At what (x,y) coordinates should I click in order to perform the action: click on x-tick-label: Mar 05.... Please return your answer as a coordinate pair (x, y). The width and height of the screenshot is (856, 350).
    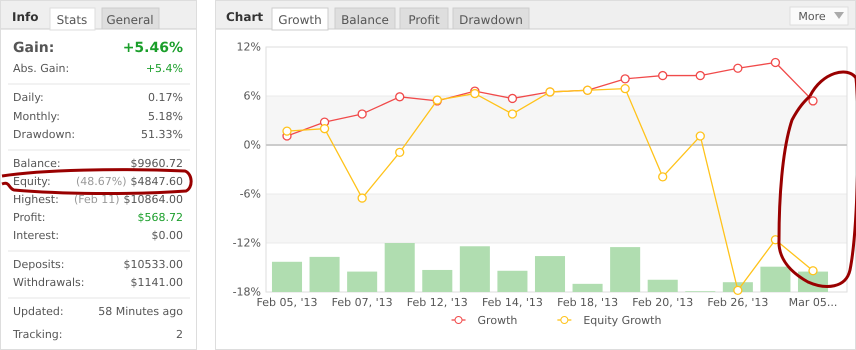
    Looking at the image, I should click on (813, 302).